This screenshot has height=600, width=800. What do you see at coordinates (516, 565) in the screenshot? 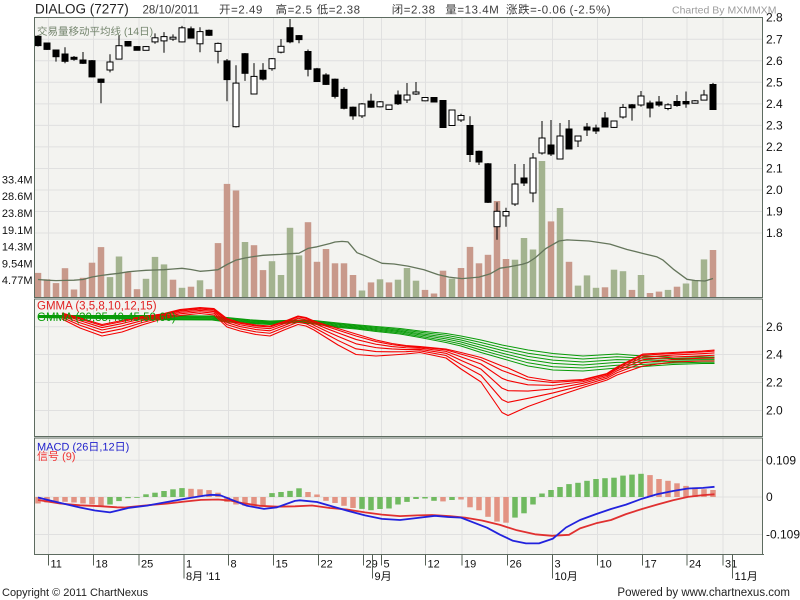
I see `svg-text: 26` at bounding box center [516, 565].